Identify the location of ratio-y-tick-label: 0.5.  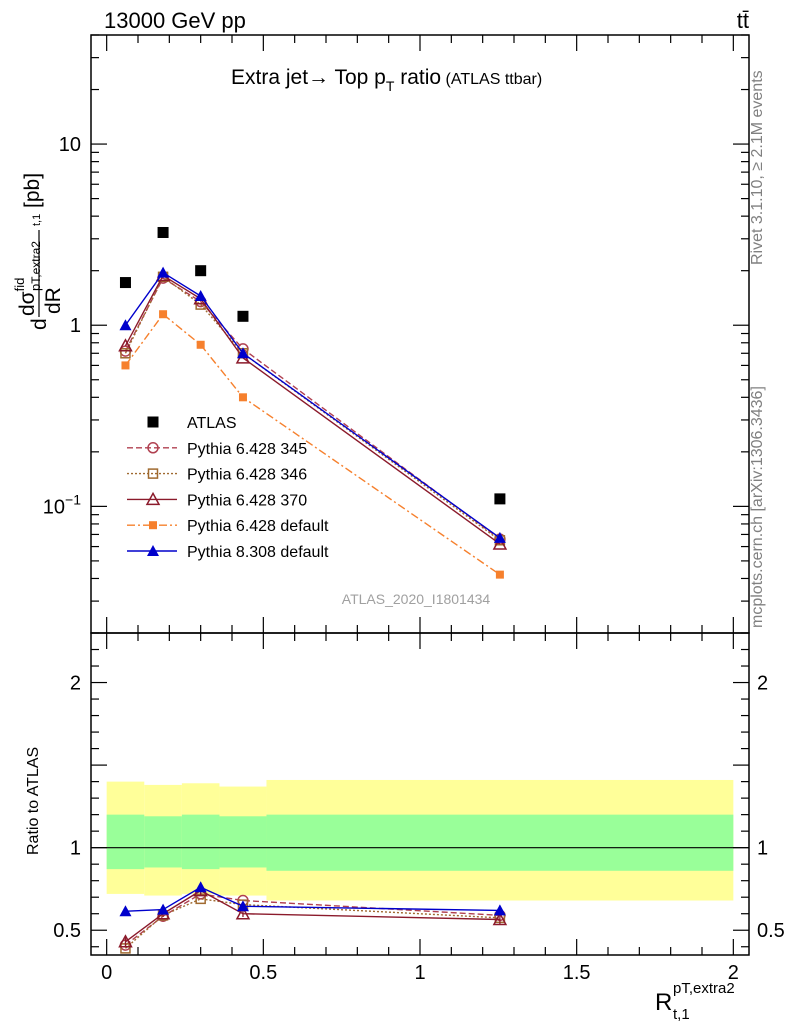
(67, 931).